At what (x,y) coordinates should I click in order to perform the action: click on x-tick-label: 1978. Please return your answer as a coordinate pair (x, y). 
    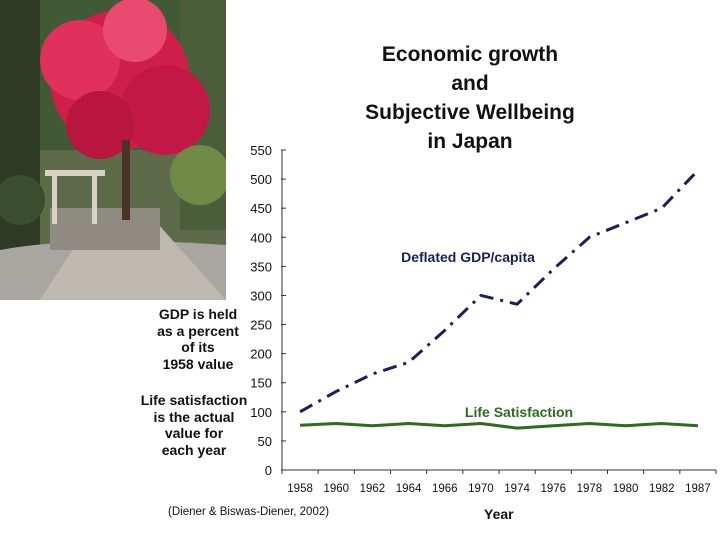
    Looking at the image, I should click on (590, 489).